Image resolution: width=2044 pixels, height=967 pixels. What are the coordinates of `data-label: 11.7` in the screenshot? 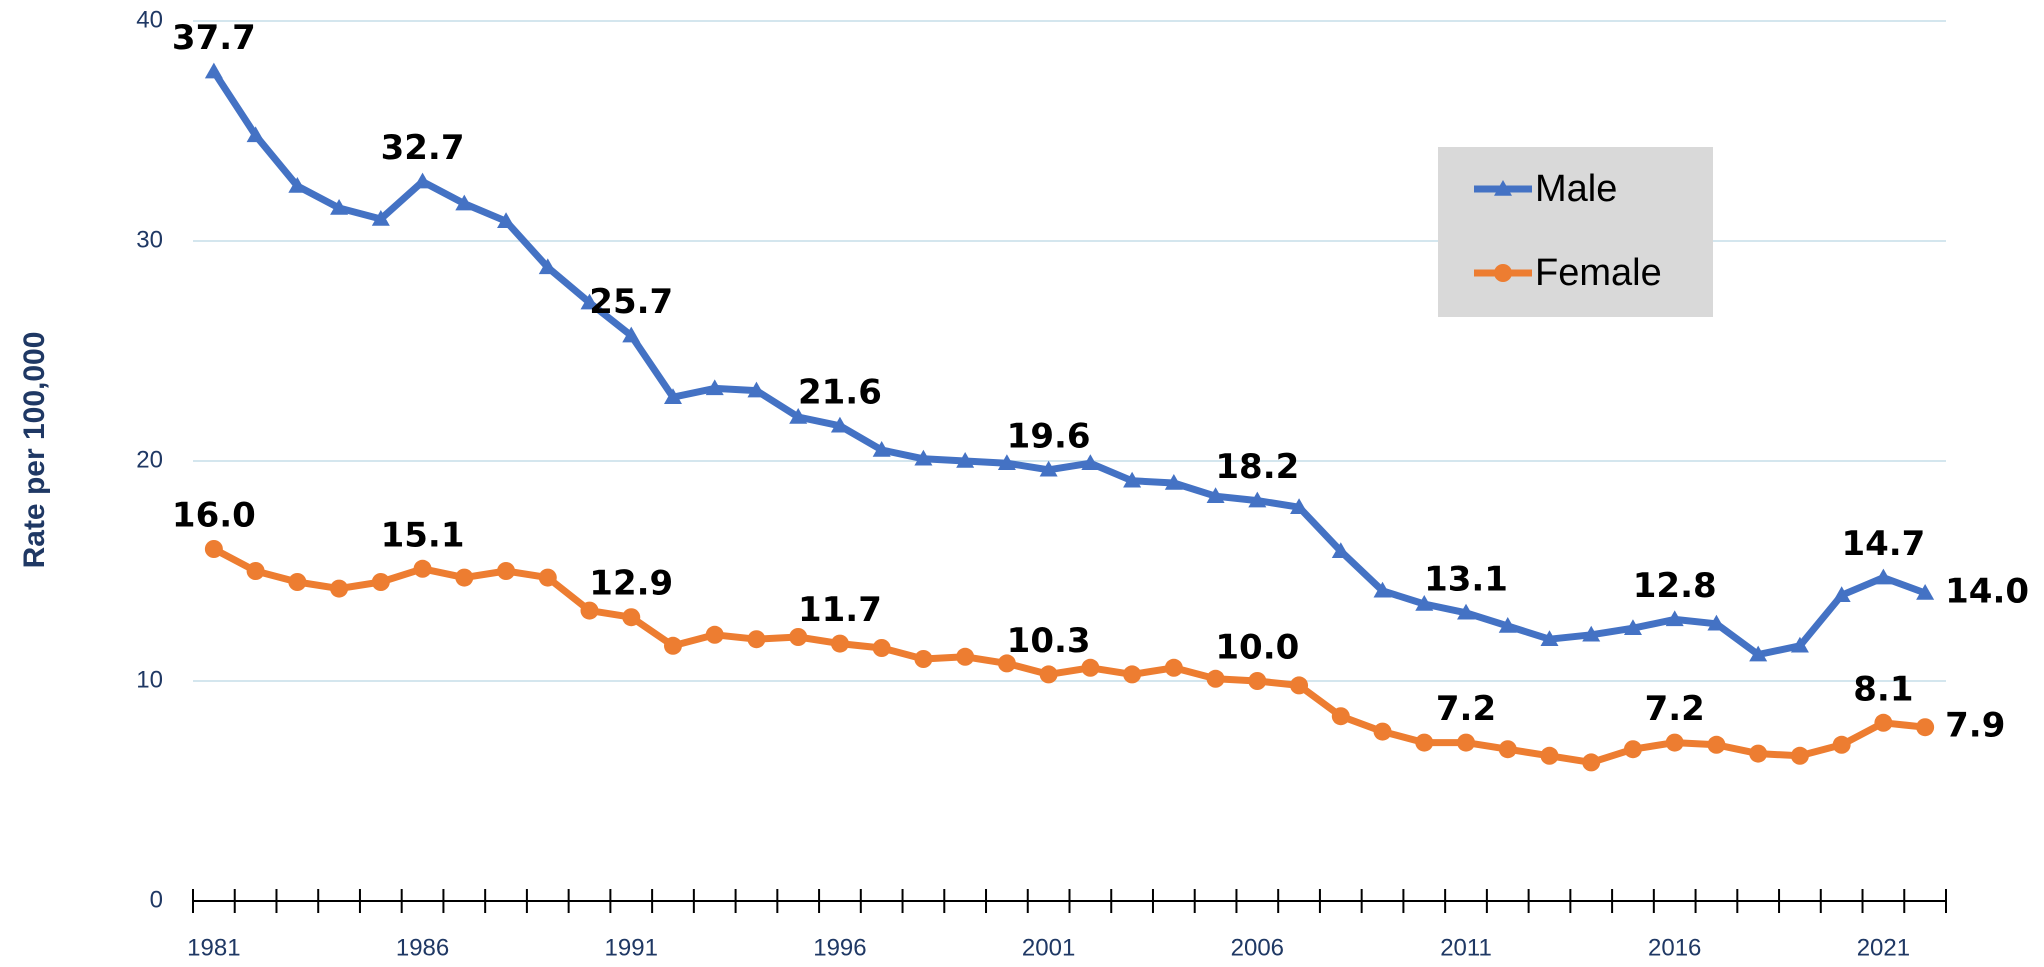 It's located at (840, 610).